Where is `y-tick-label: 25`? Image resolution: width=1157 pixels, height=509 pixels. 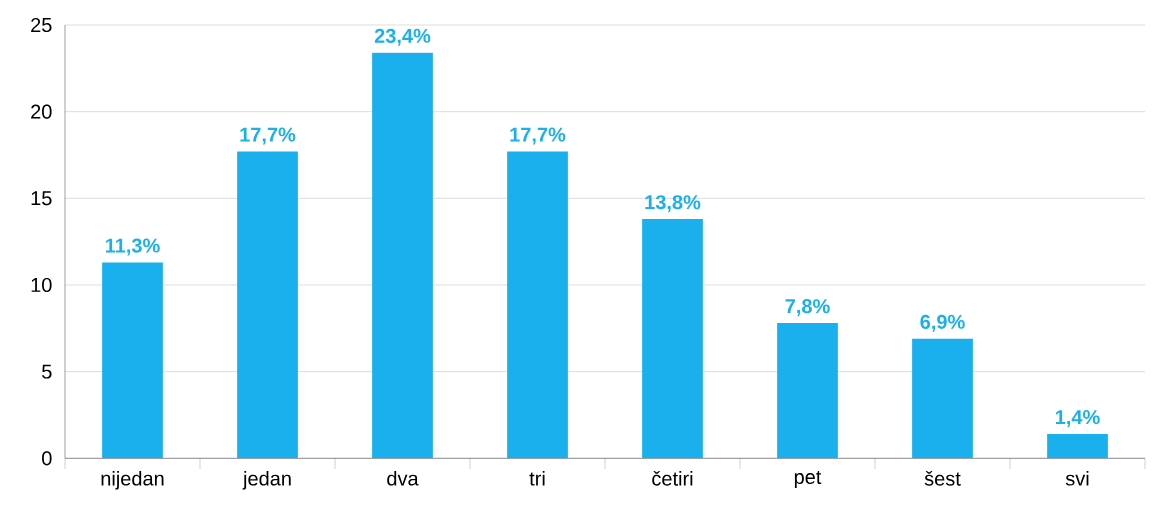 y-tick-label: 25 is located at coordinates (41, 25).